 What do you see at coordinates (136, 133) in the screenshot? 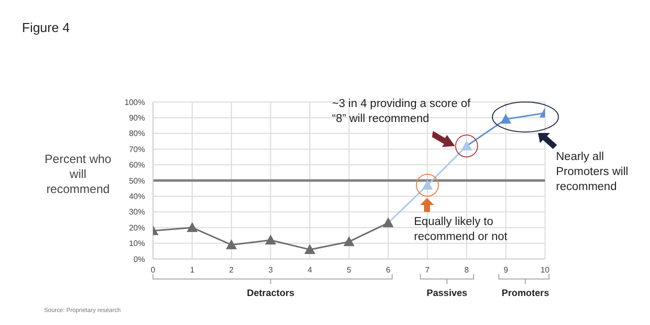
I see `y-tick-label: 80%` at bounding box center [136, 133].